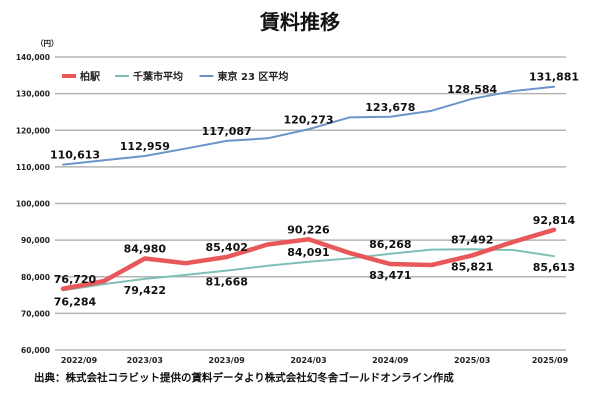  I want to click on x-tick-label: 2025/03, so click(472, 360).